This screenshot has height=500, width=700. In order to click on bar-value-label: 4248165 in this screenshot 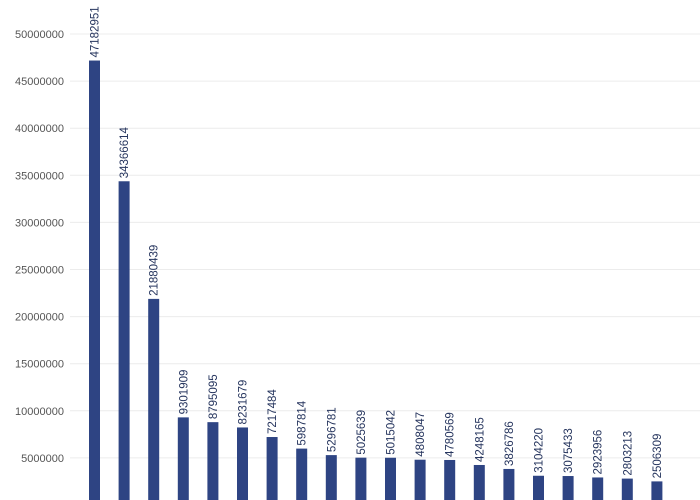, I will do `click(480, 439)`.